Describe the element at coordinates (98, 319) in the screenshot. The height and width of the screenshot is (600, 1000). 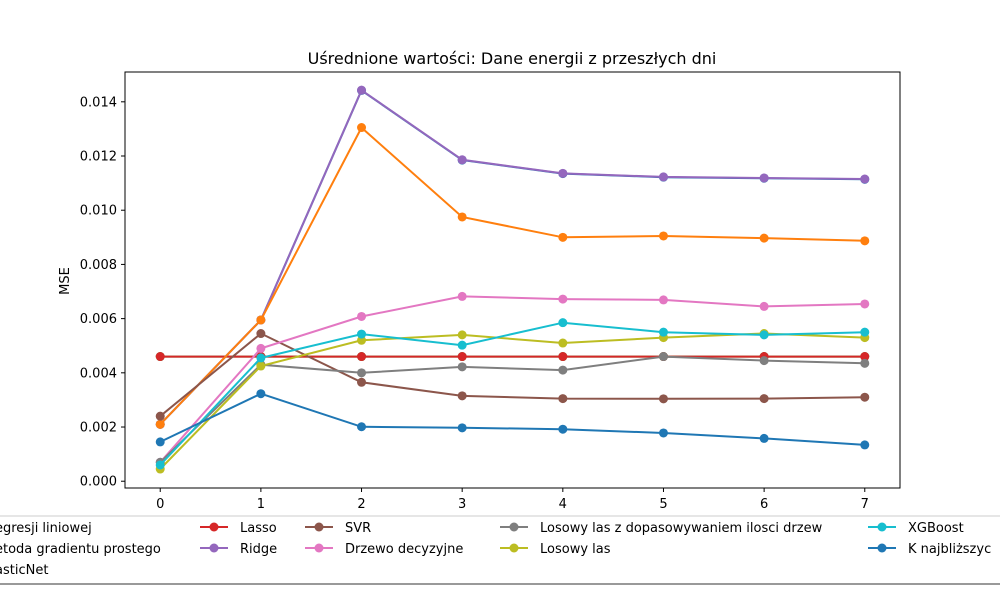
I see `y-tick-label: 0.006` at that location.